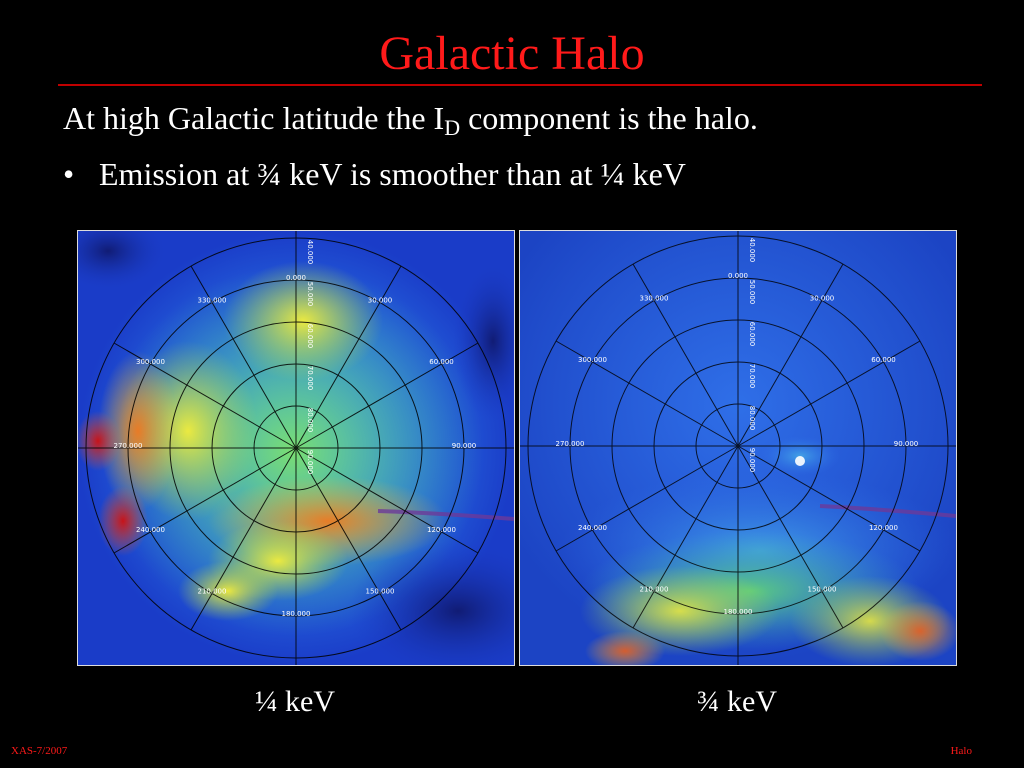  I want to click on caption-three-quarter-kev: ¾ keV, so click(737, 701).